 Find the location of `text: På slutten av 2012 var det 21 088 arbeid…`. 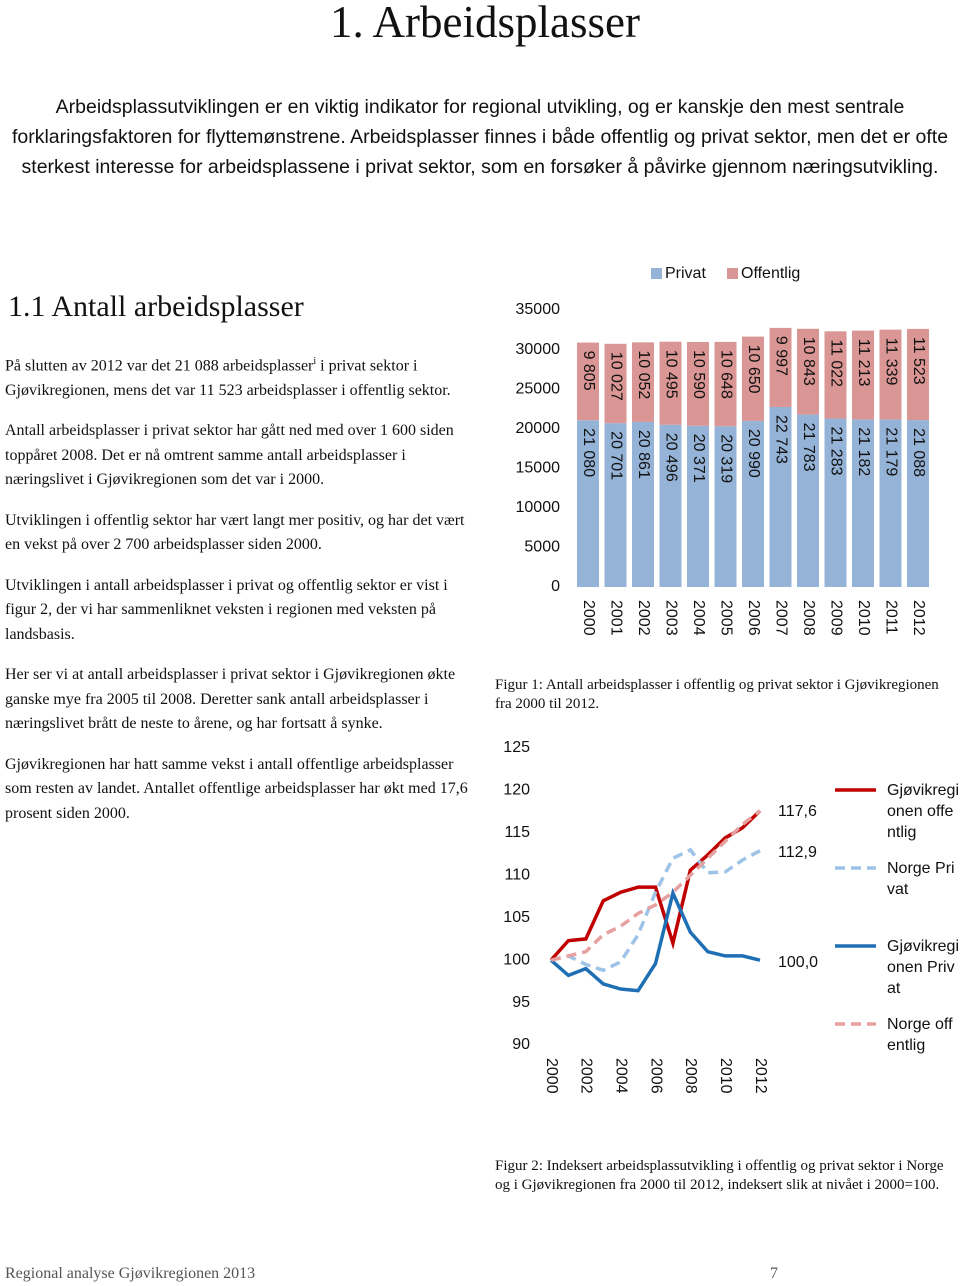

text: På slutten av 2012 var det 21 088 arbeid… is located at coordinates (159, 366).